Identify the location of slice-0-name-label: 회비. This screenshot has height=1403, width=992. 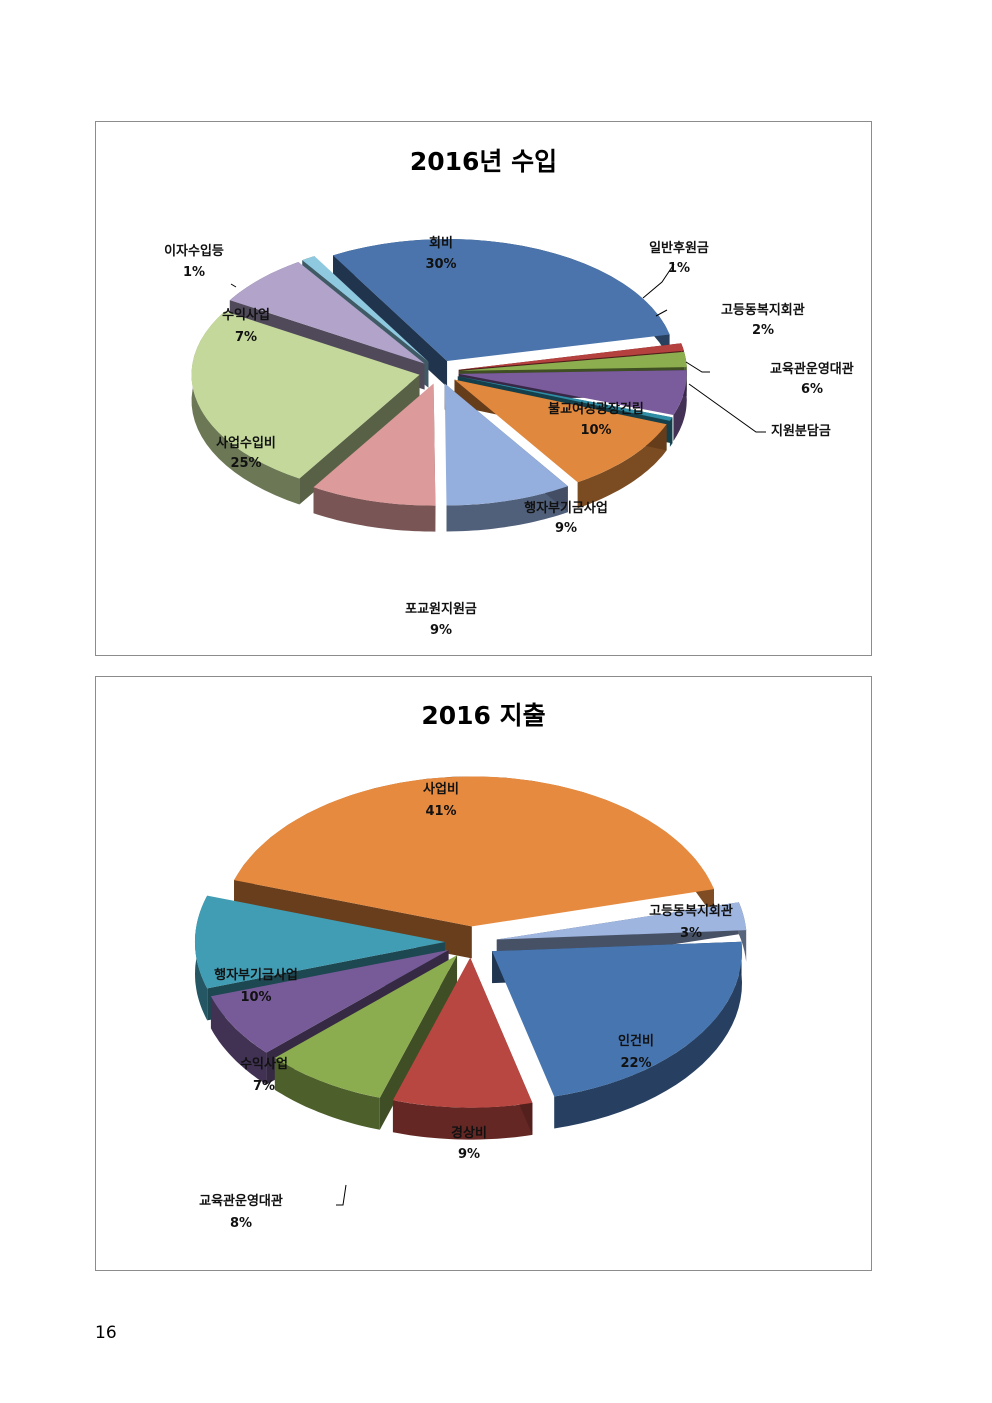
(441, 243).